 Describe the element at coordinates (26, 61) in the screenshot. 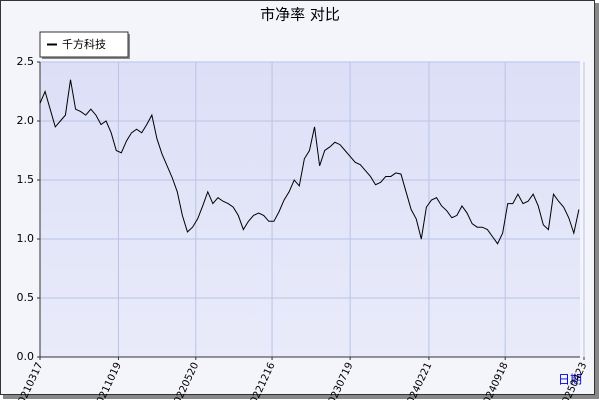

I see `y-tick-label: 2.5` at that location.